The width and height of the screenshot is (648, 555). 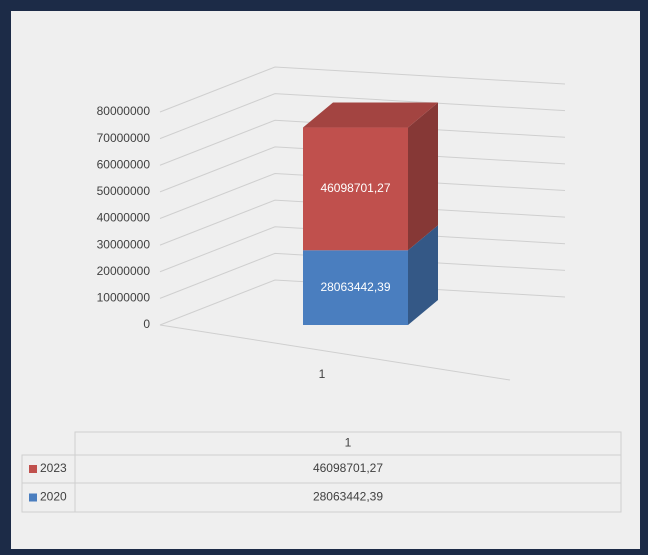 I want to click on legend-label: 2020, so click(x=53, y=497).